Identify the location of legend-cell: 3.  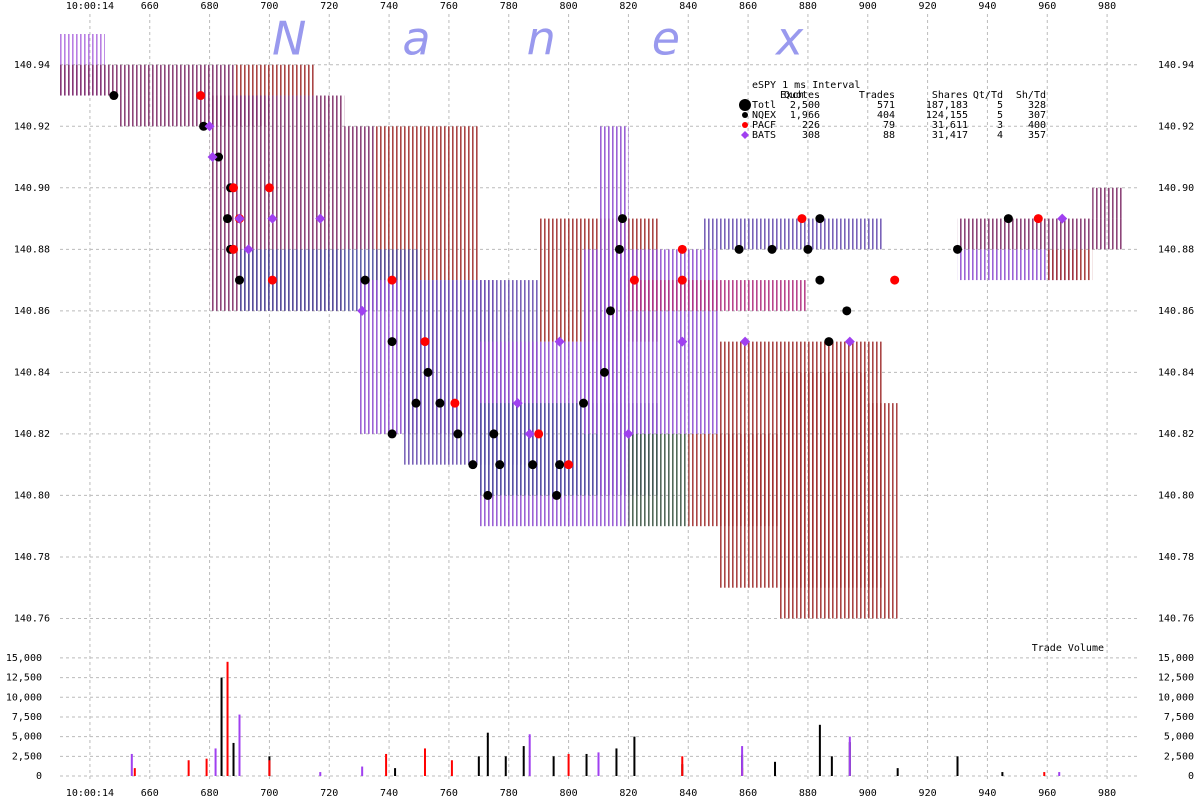
(1000, 125).